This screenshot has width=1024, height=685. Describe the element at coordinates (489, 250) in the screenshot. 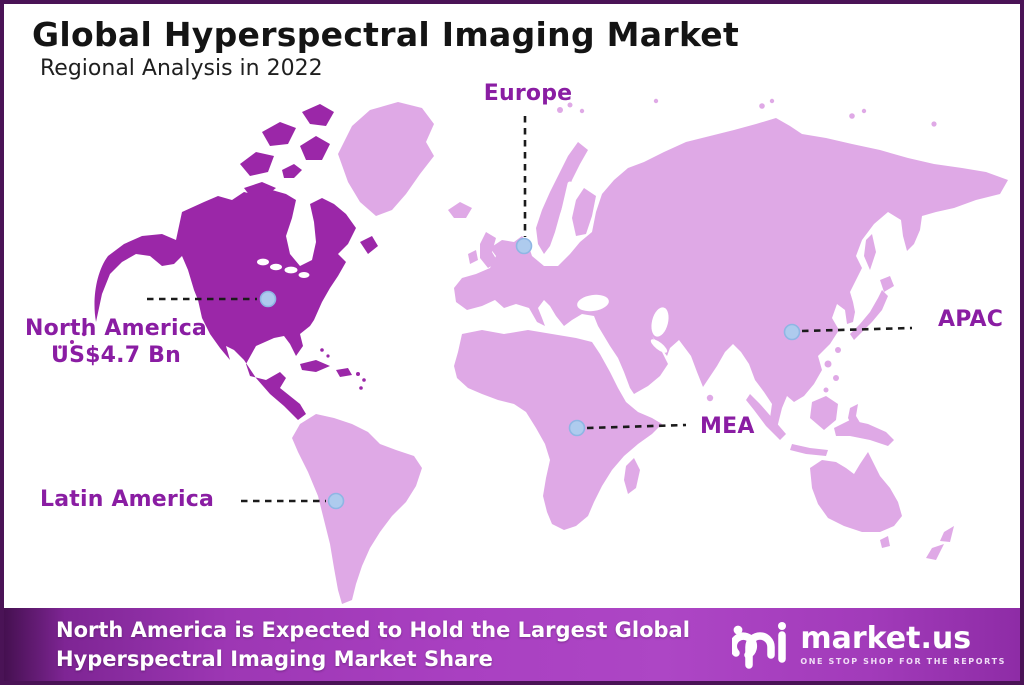

I see `uk-shape` at that location.